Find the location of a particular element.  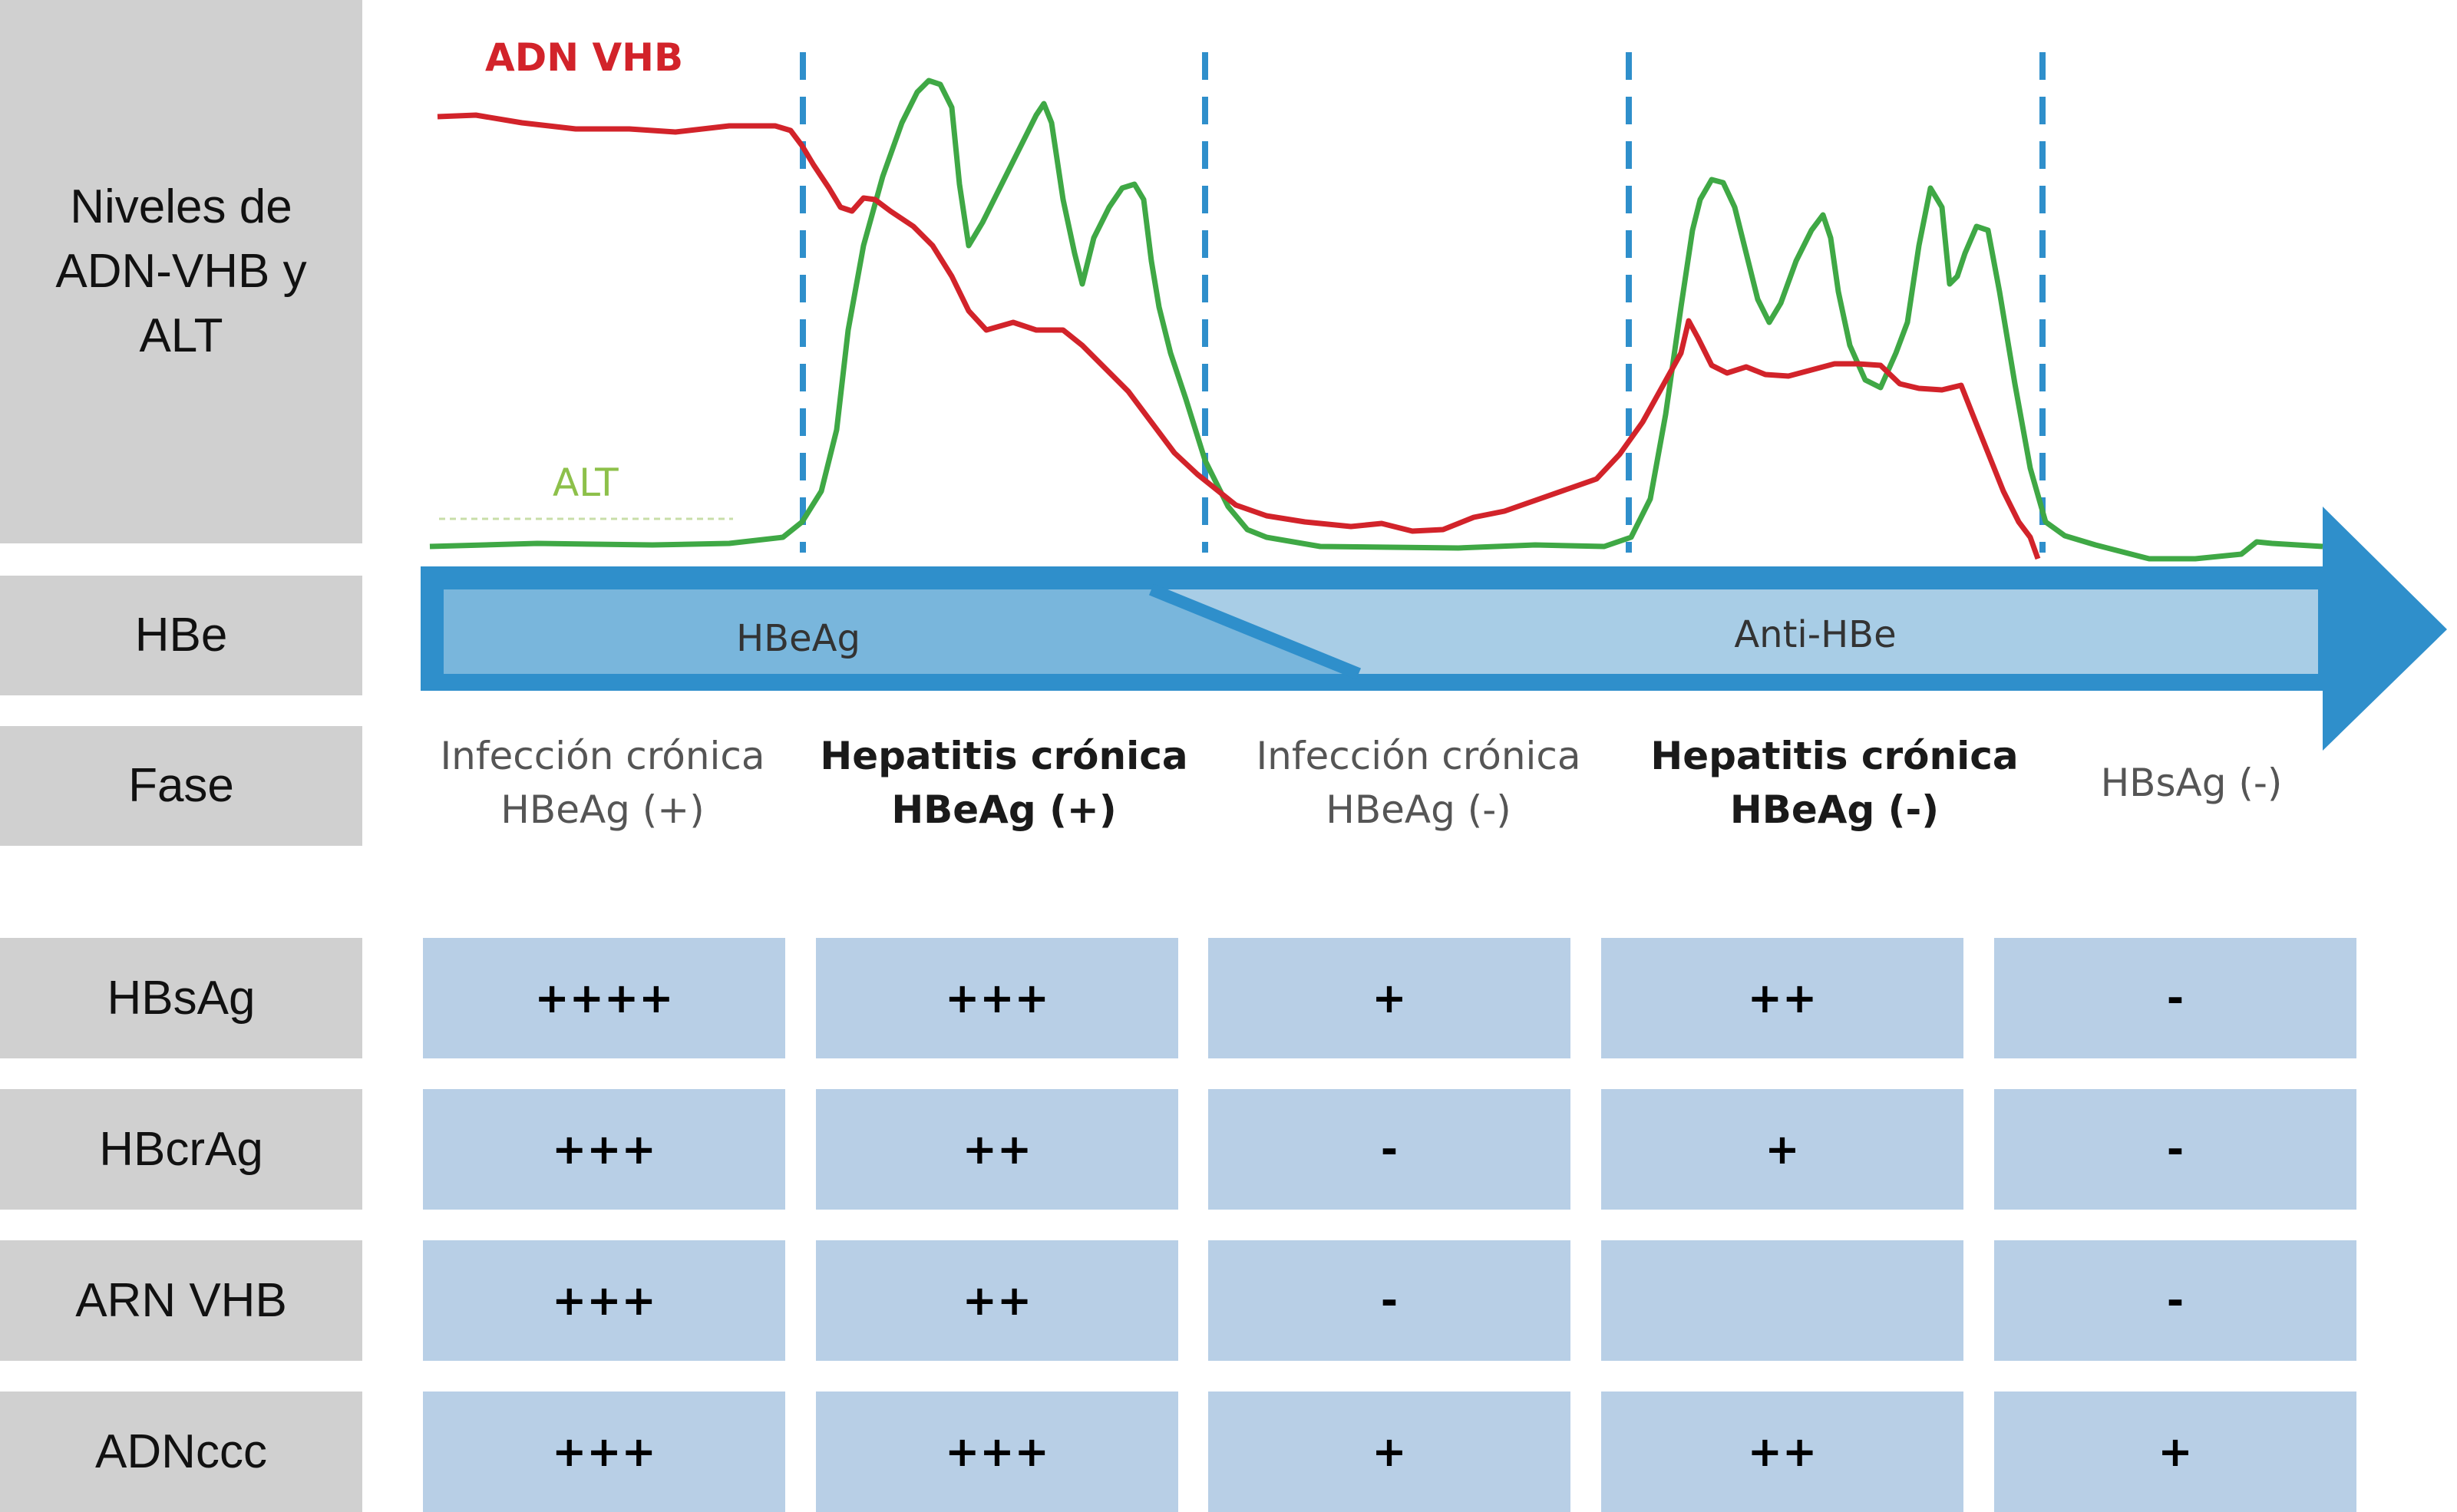

phase-caption-3: Infección crónica HBeAg (-) is located at coordinates (1418, 783).